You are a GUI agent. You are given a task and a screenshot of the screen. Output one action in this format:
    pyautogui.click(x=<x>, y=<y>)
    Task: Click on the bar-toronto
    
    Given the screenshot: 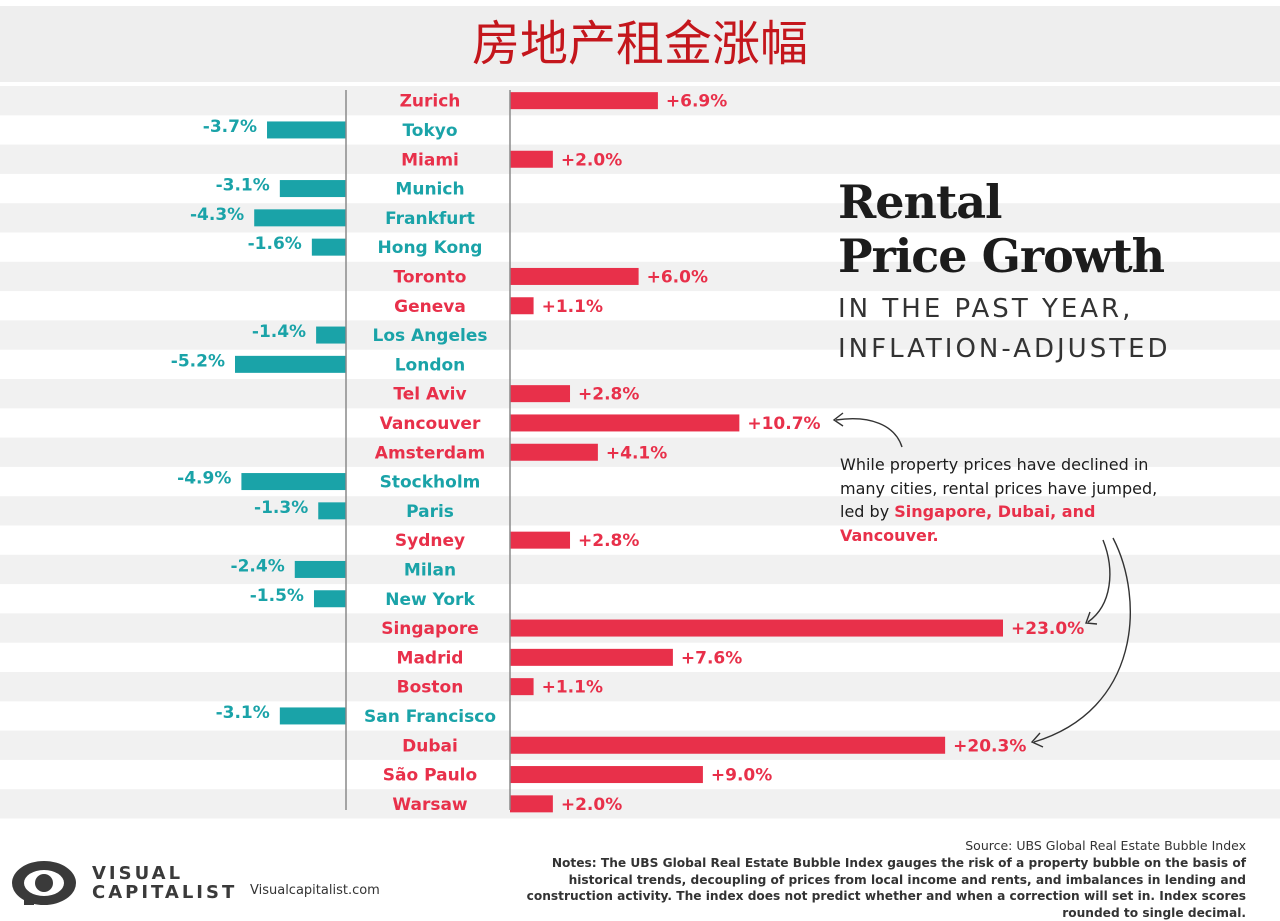 What is the action you would take?
    pyautogui.click(x=574, y=276)
    